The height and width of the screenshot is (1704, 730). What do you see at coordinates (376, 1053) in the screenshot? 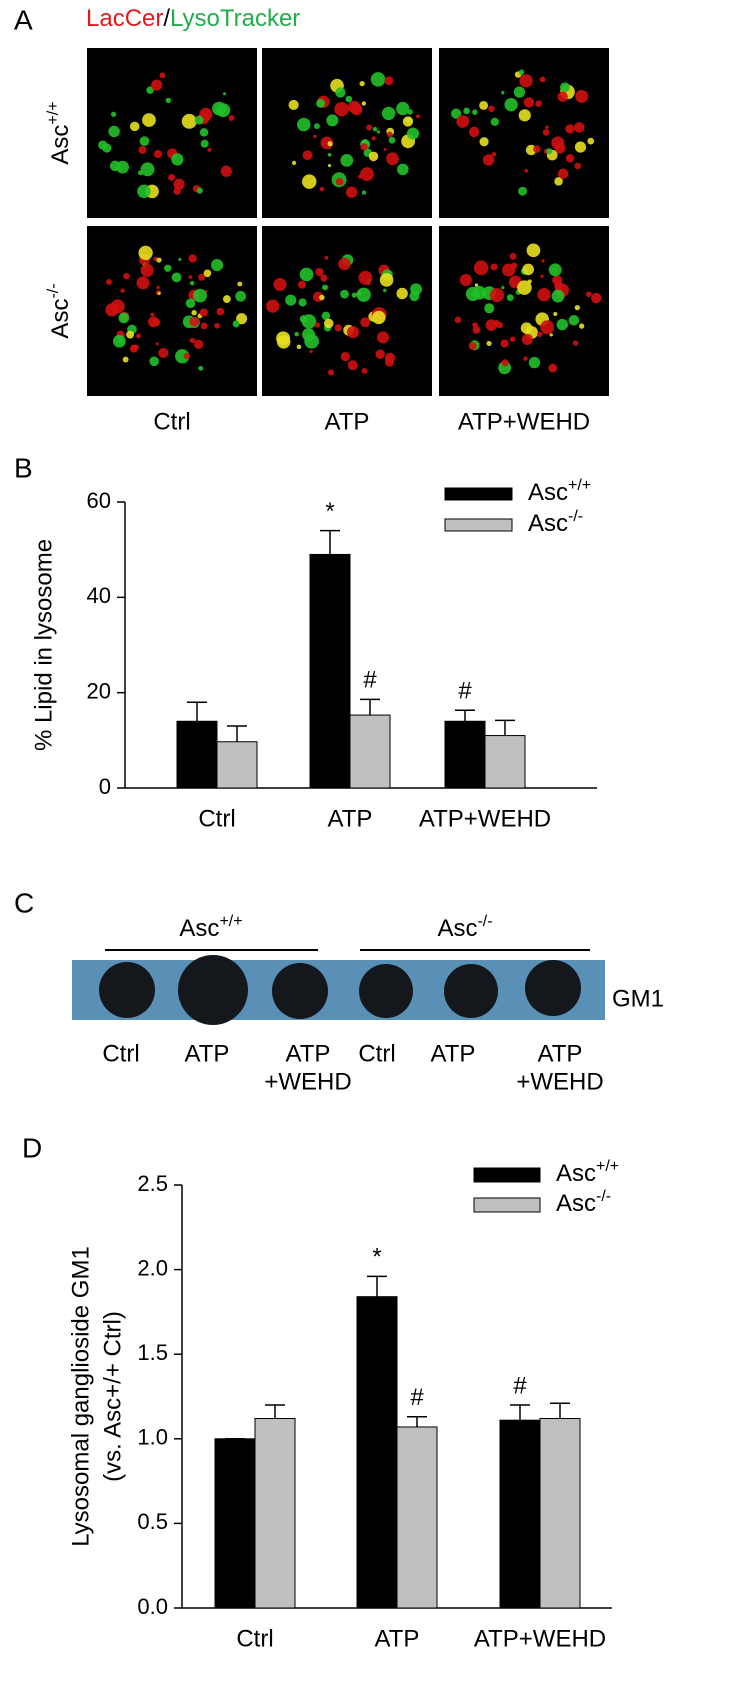
I see `lane-label: Ctrl` at bounding box center [376, 1053].